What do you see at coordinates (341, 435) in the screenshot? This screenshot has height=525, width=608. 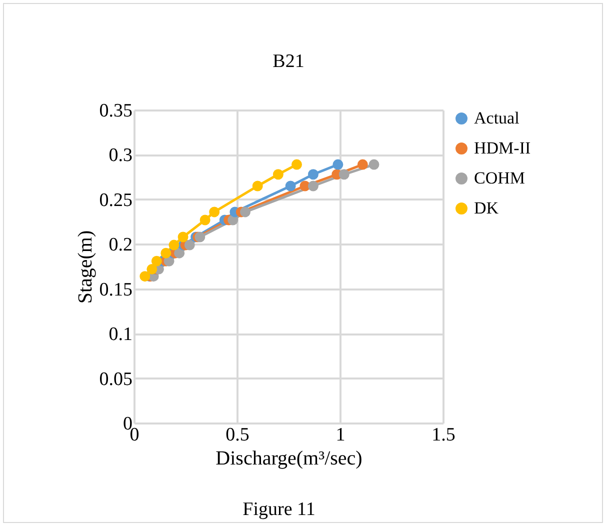 I see `x-tick-label: 1` at bounding box center [341, 435].